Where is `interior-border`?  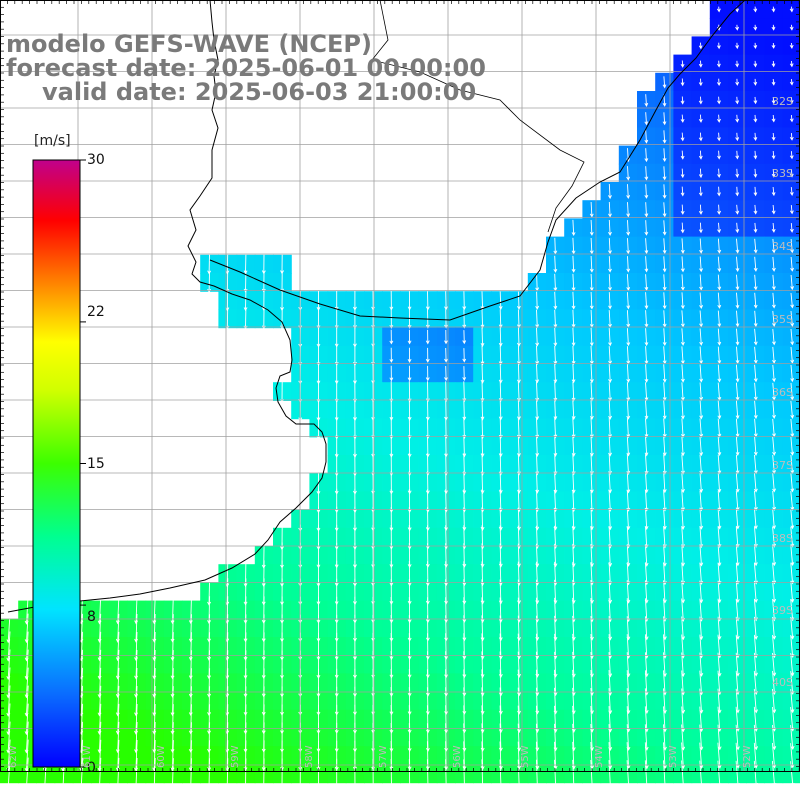
interior-border is located at coordinates (478, 116).